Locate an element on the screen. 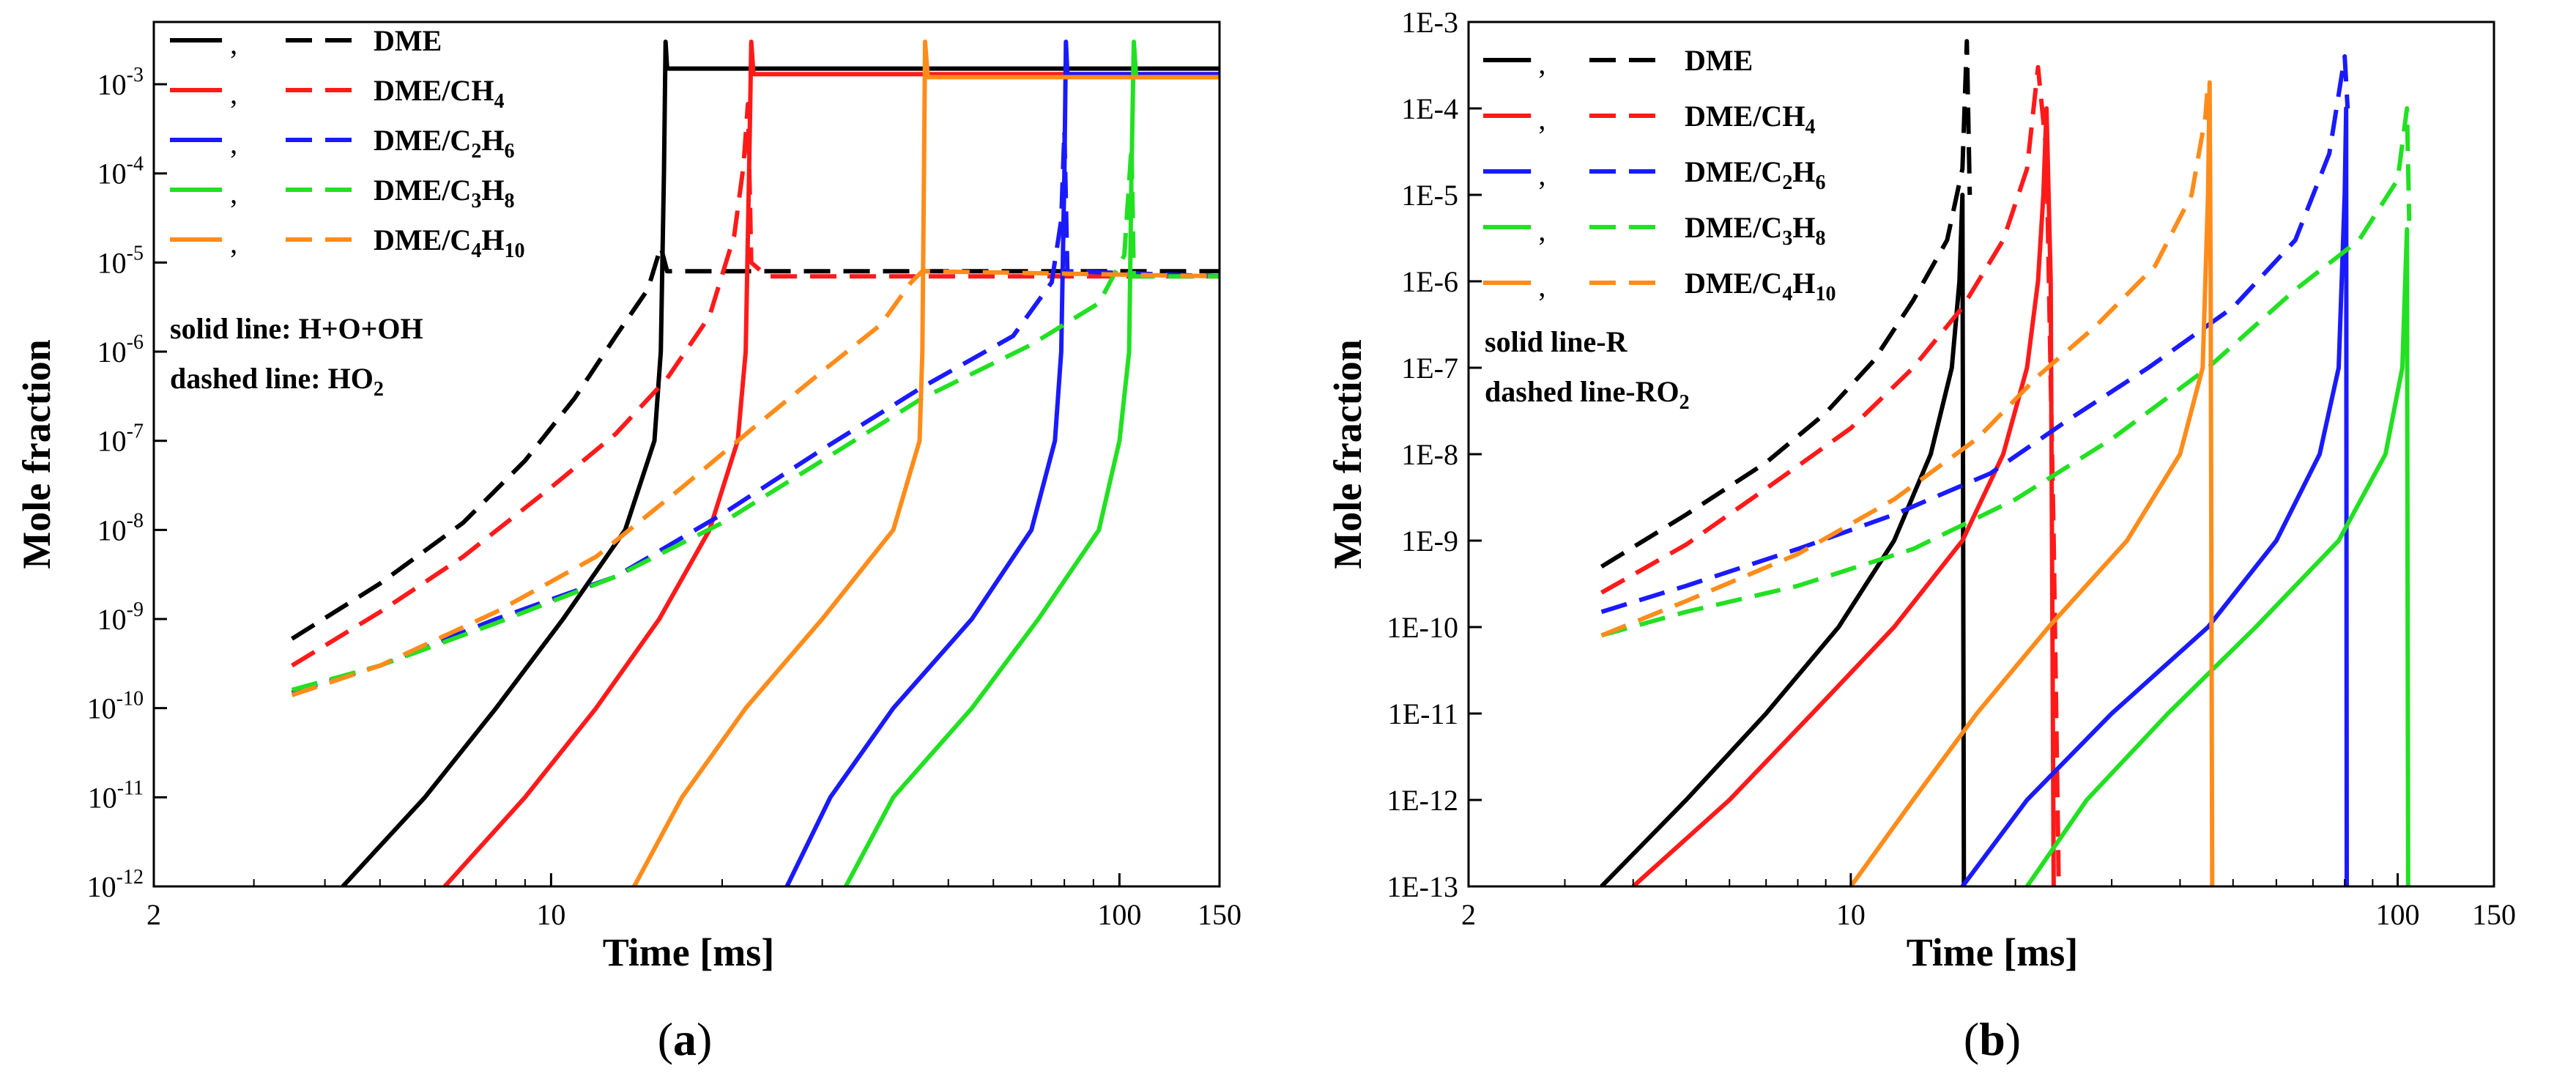 The width and height of the screenshot is (2576, 1082). y-tick-label: 10⁻¹² is located at coordinates (115, 884).